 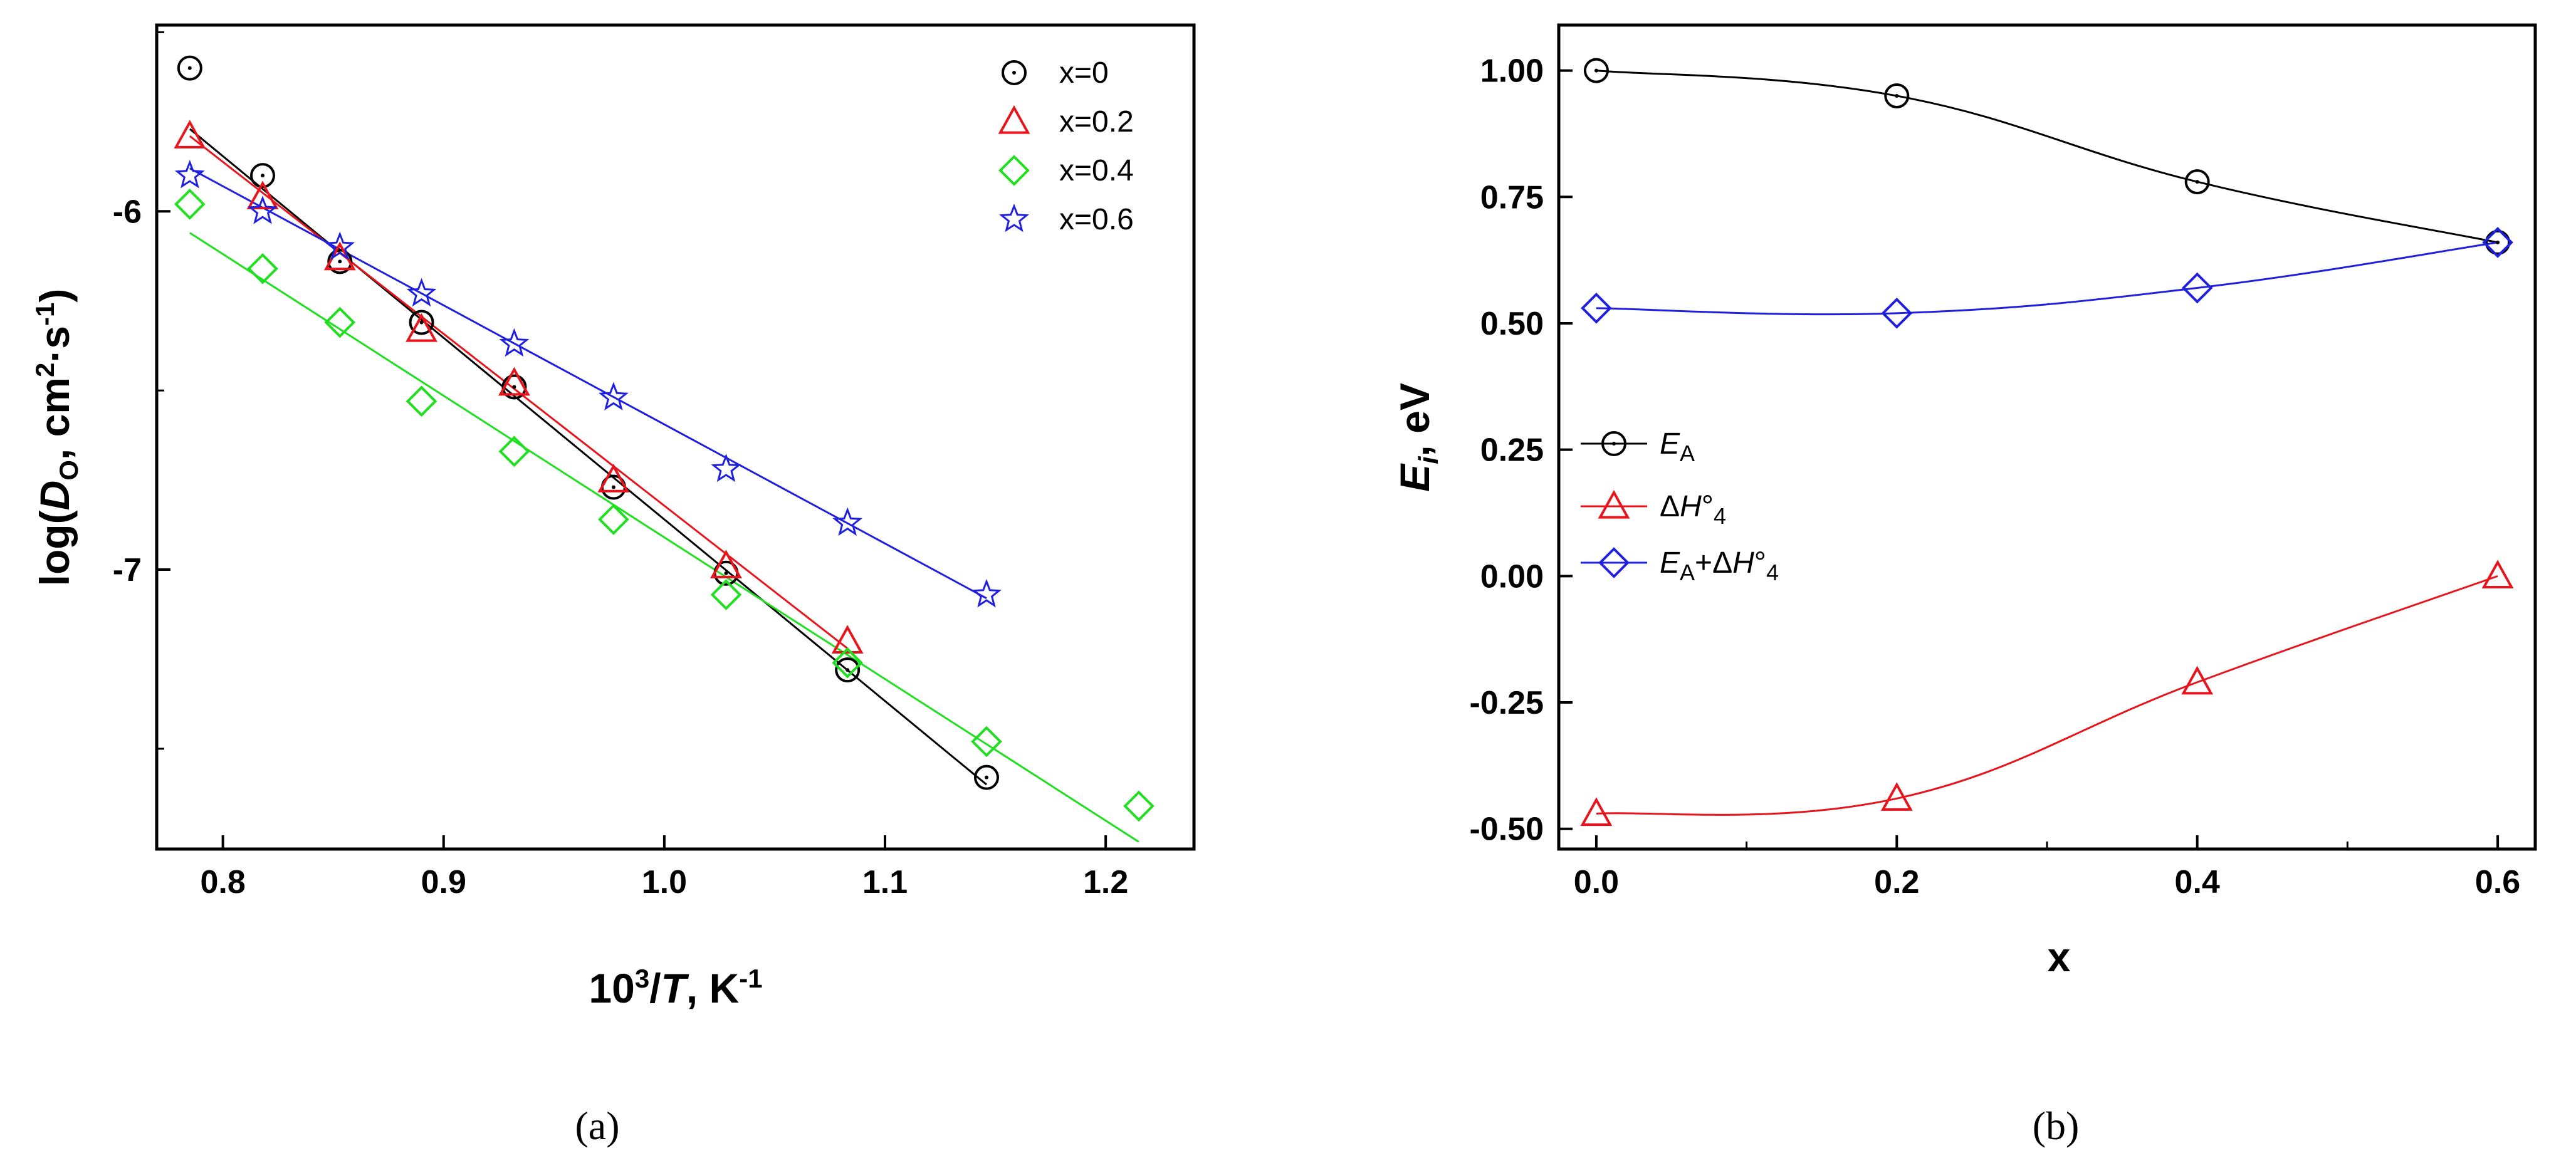 I want to click on panel-b-y-tick-label: 1.00, so click(x=1512, y=71).